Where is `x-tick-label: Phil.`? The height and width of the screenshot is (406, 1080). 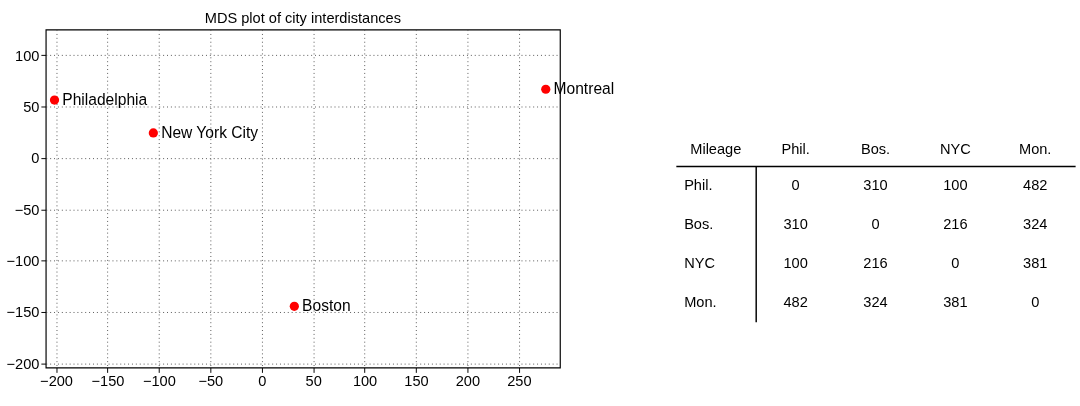
x-tick-label: Phil. is located at coordinates (795, 148).